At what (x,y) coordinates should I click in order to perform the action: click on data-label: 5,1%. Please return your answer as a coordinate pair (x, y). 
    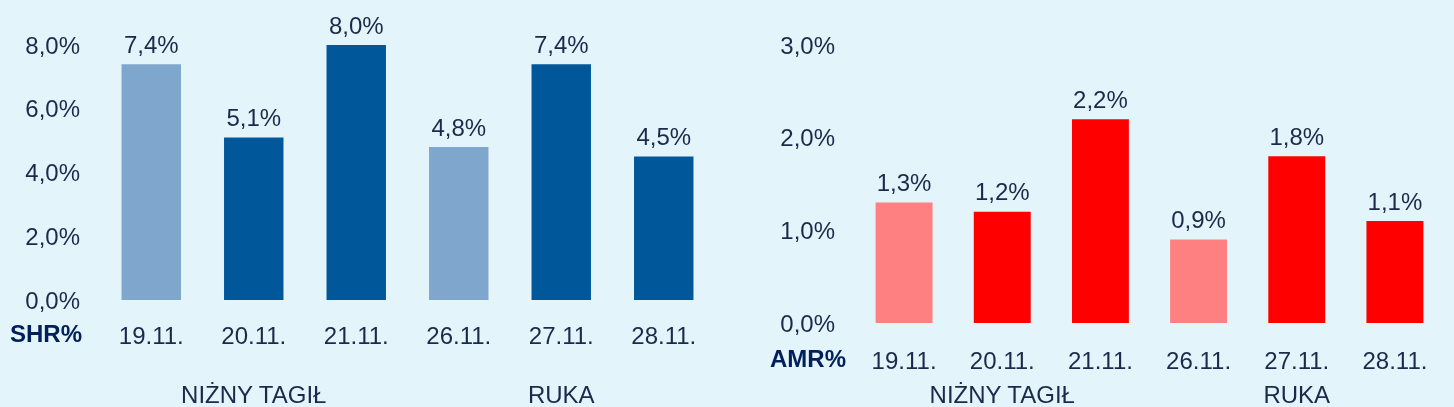
    Looking at the image, I should click on (254, 117).